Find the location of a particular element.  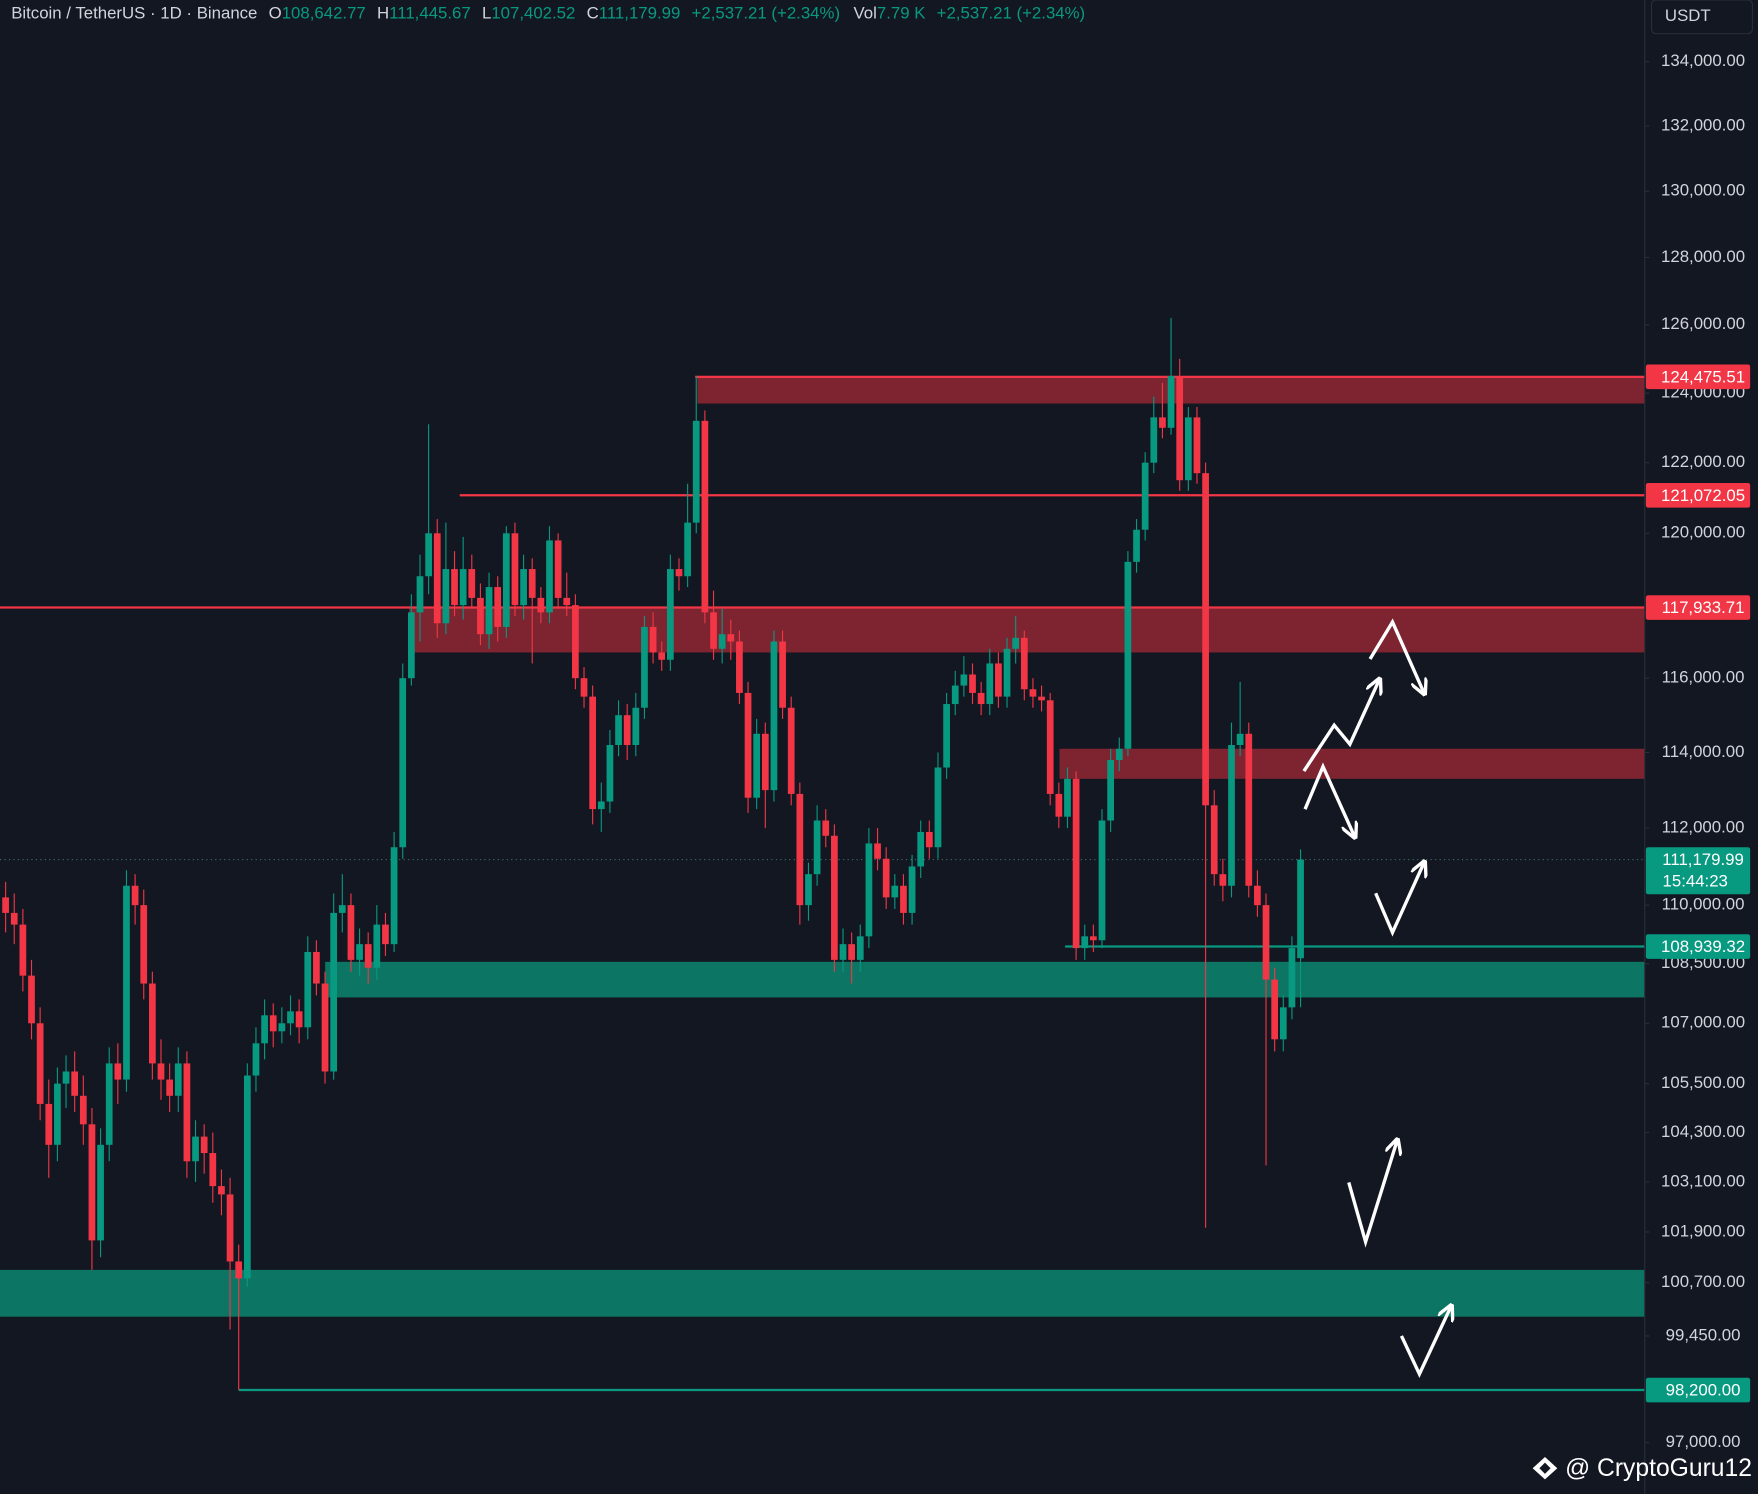

y-tick-label: 126,000.00 is located at coordinates (1703, 323).